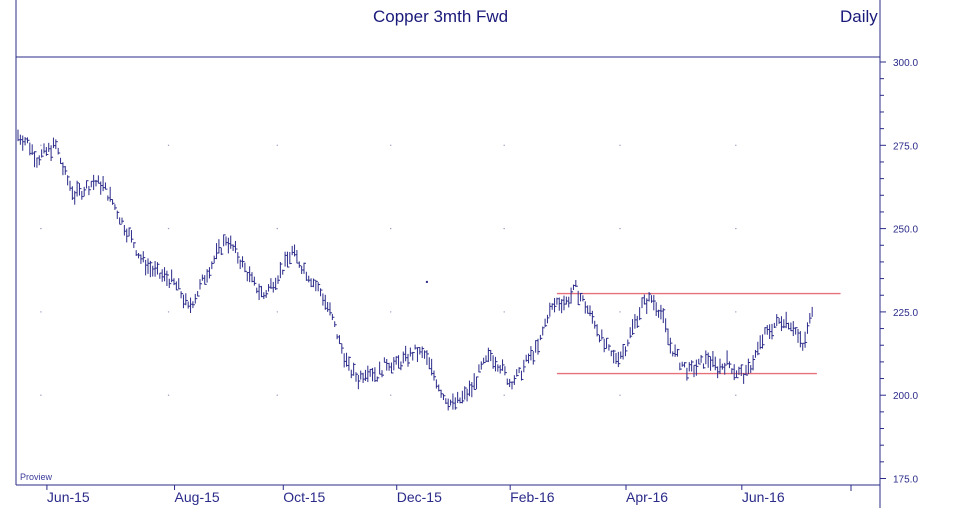 This screenshot has width=956, height=513. Describe the element at coordinates (197, 497) in the screenshot. I see `x-tick-label: Aug-15` at that location.